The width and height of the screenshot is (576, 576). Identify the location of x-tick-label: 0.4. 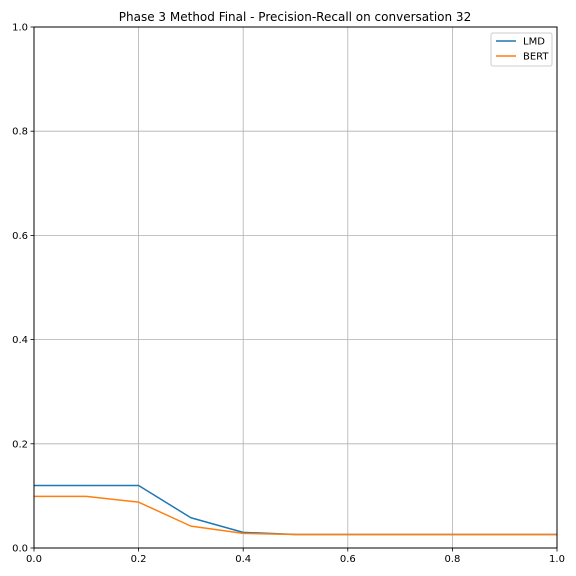
(243, 559).